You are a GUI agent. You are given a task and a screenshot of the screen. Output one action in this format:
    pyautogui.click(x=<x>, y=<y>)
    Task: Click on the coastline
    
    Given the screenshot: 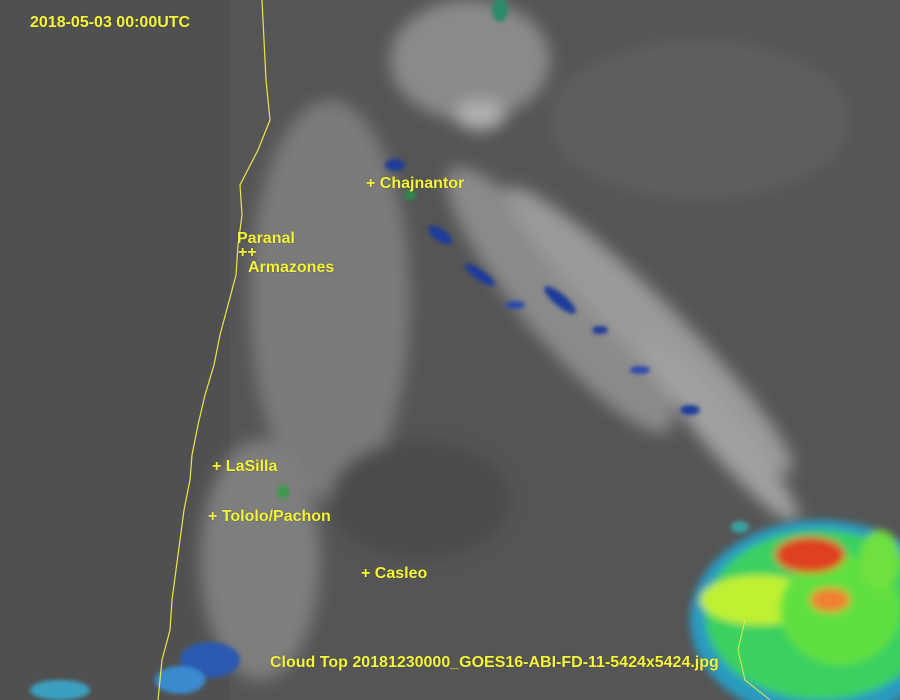 What is the action you would take?
    pyautogui.click(x=214, y=350)
    